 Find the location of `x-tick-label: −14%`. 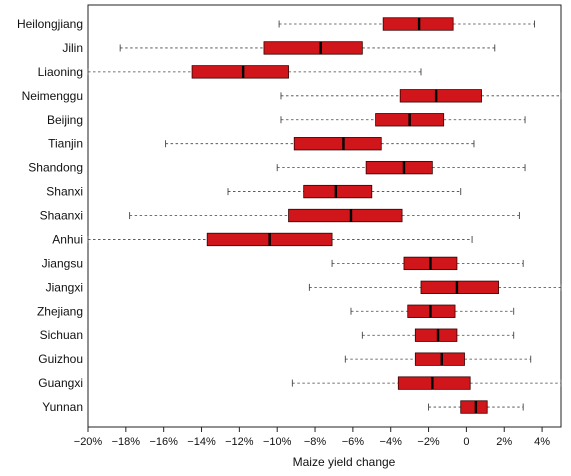

x-tick-label: −14% is located at coordinates (201, 442).